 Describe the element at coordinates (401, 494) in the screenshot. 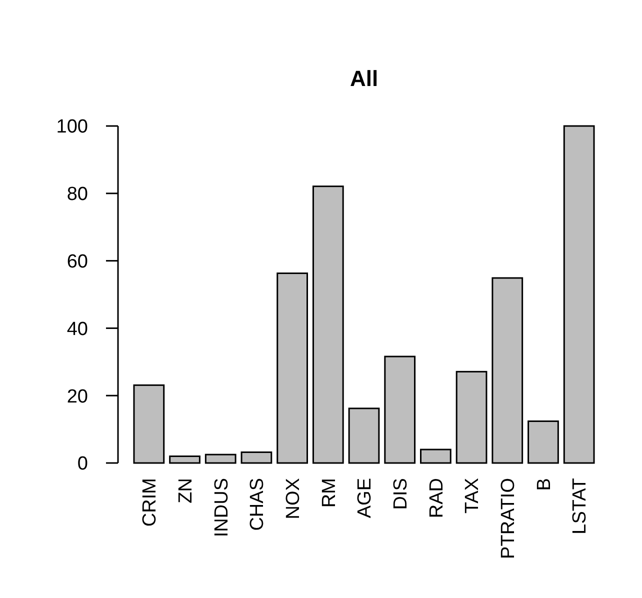

I see `x-tick-label: DIS` at that location.